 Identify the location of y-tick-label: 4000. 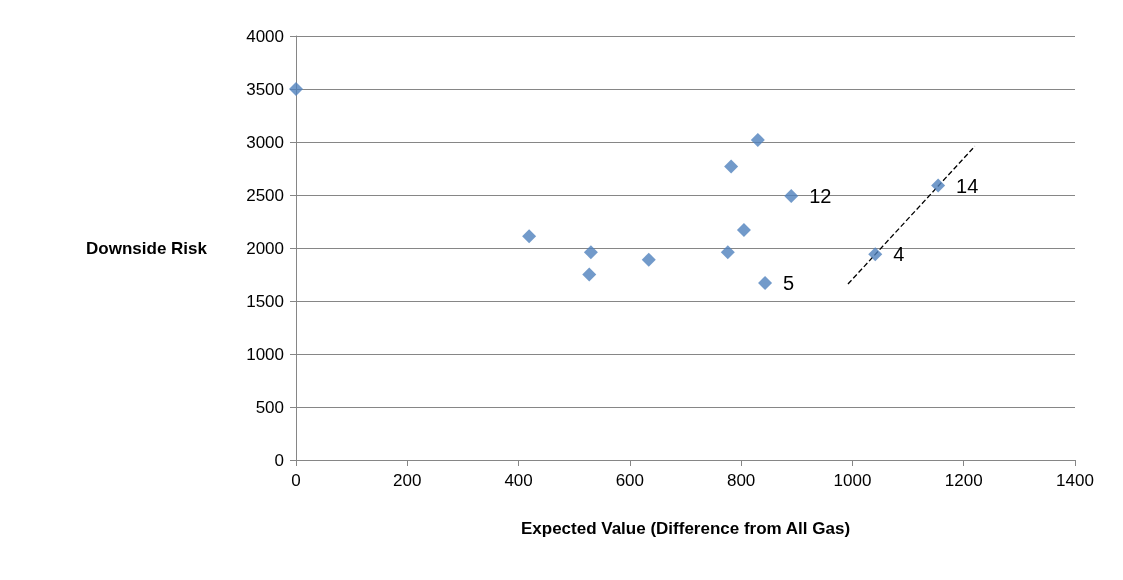
(265, 36).